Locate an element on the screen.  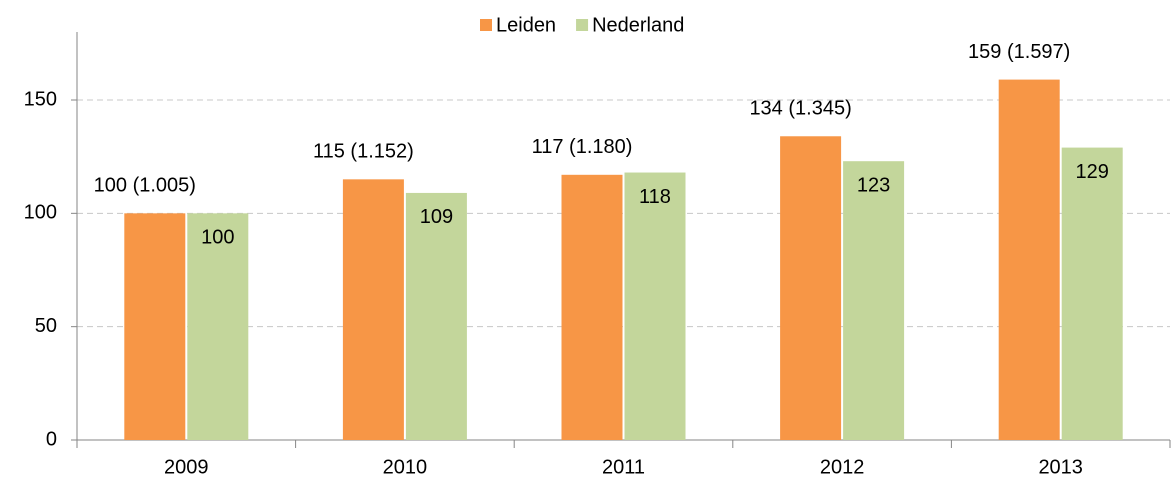
value-label: 123 is located at coordinates (873, 185).